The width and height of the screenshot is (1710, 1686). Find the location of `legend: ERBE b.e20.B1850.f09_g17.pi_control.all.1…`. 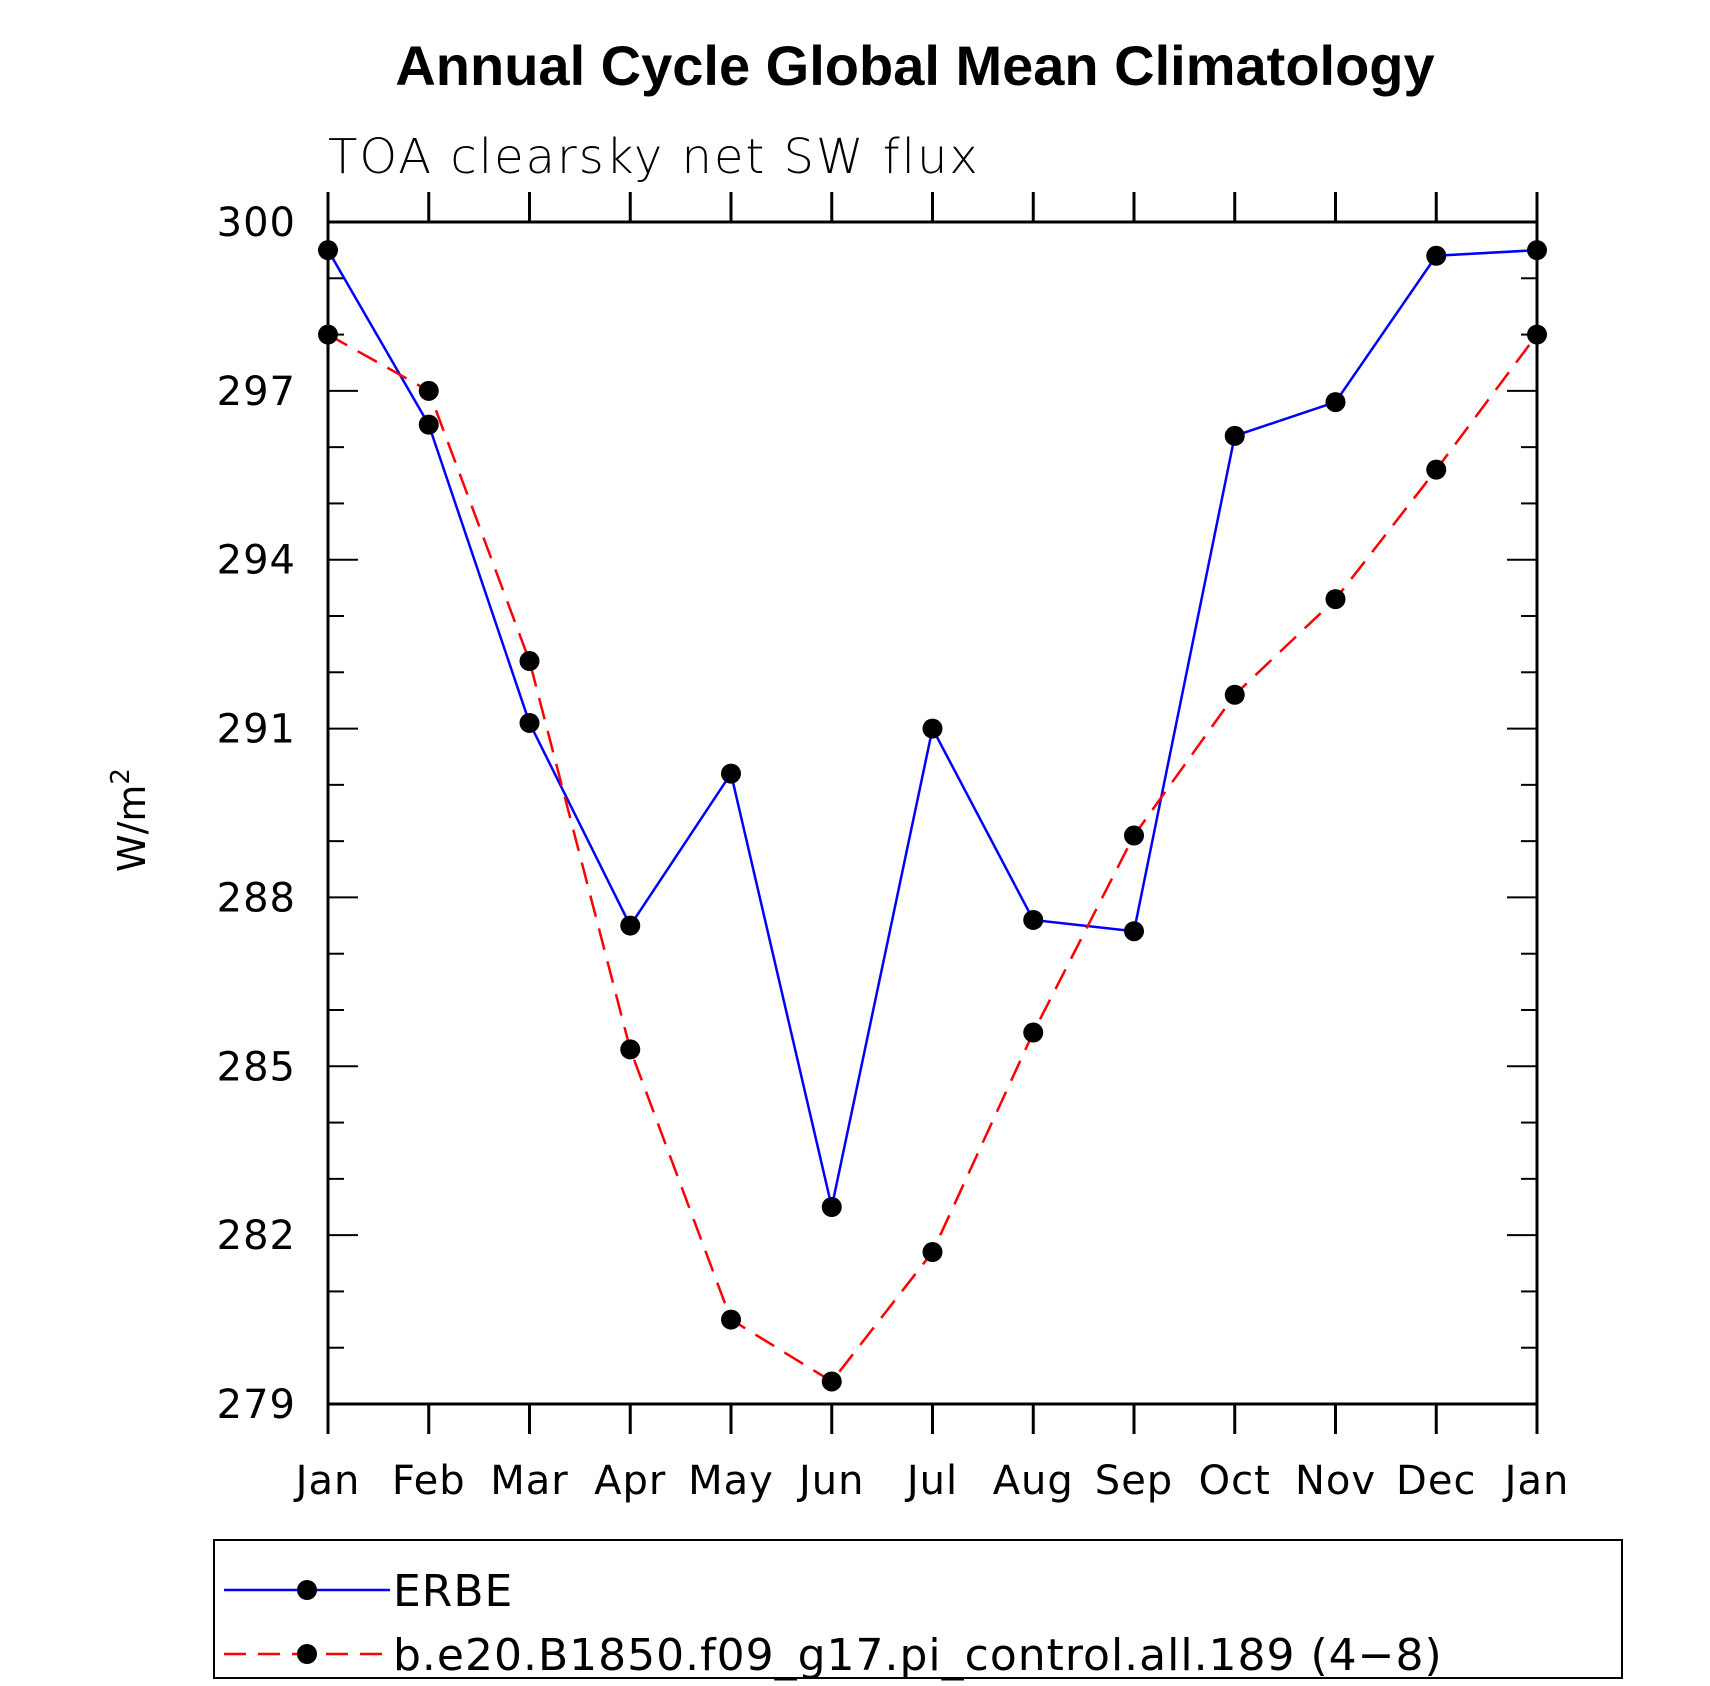

legend: ERBE b.e20.B1850.f09_g17.pi_control.all.1… is located at coordinates (918, 1610).